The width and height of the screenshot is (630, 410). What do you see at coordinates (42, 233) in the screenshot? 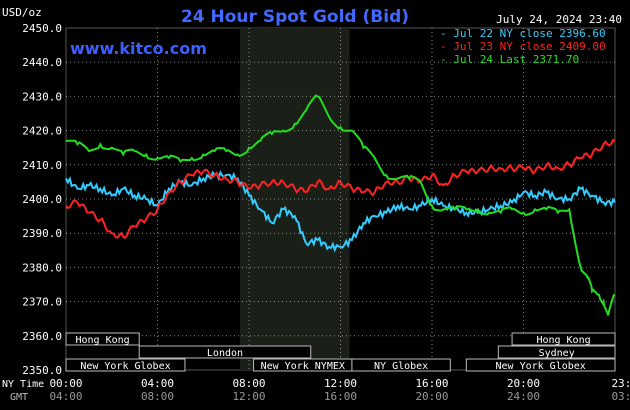
I see `y-tick-label: 2390.0` at bounding box center [42, 233].